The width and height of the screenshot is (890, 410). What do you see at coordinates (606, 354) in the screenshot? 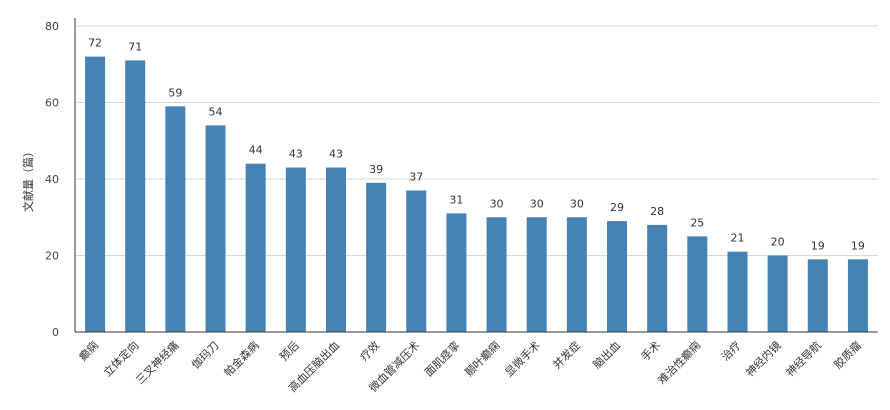
I see `x-tick-label: 脑出血` at bounding box center [606, 354].